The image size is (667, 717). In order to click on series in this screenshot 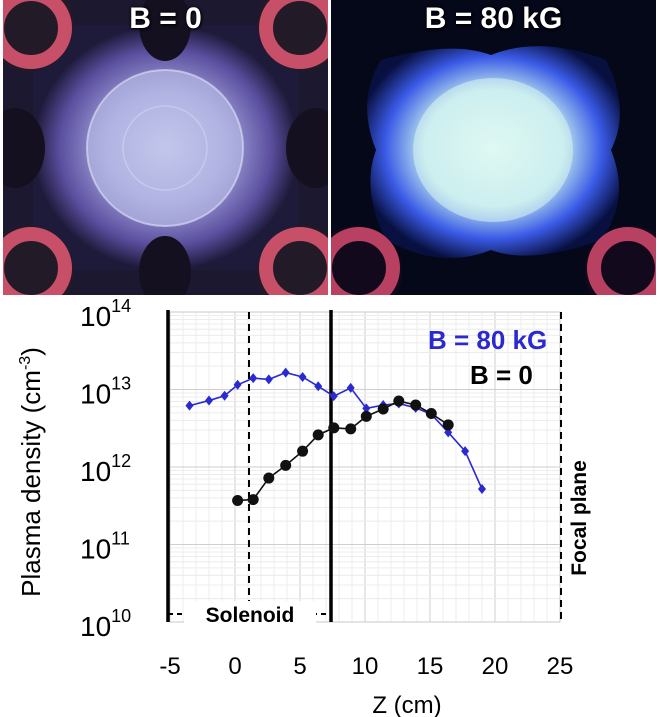, I will do `click(335, 436)`.